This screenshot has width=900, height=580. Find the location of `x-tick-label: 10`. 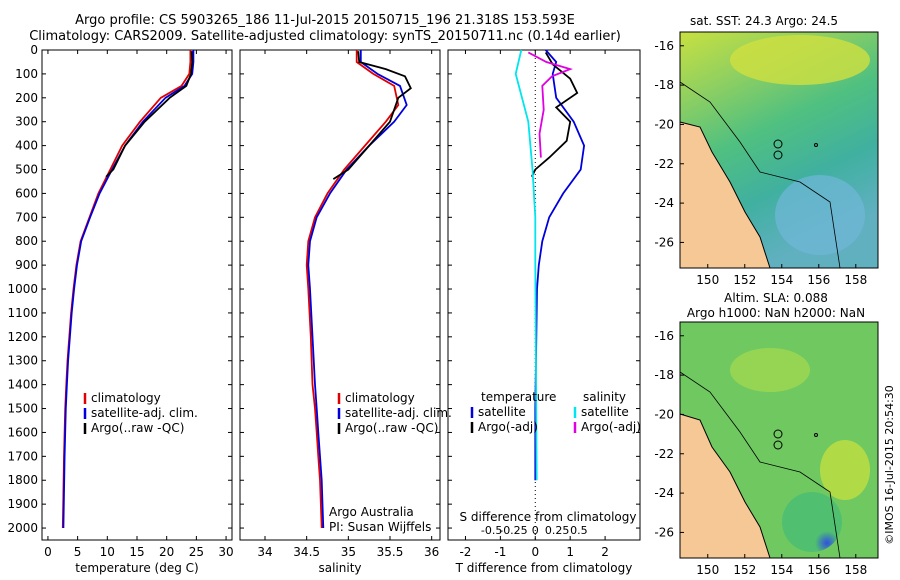

x-tick-label: 10 is located at coordinates (107, 552).